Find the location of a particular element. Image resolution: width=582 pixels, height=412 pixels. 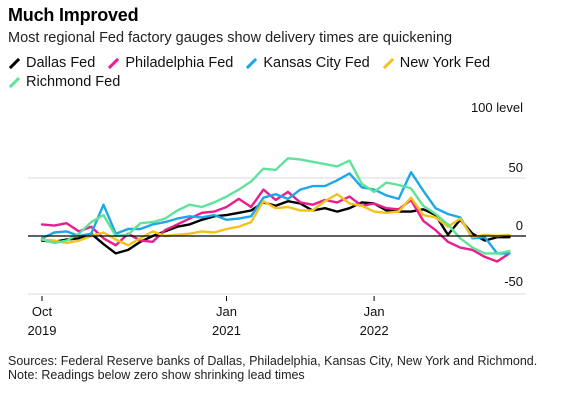

legend-label: Kansas City Fed is located at coordinates (316, 63).